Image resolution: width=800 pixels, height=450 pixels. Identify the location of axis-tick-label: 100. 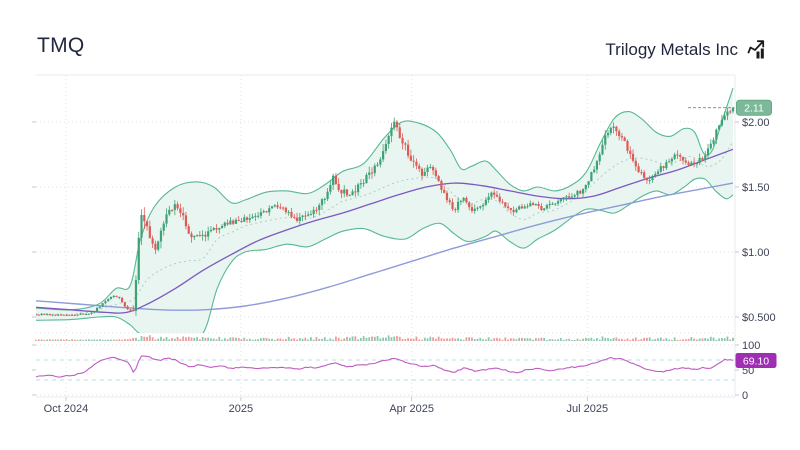
(751, 346).